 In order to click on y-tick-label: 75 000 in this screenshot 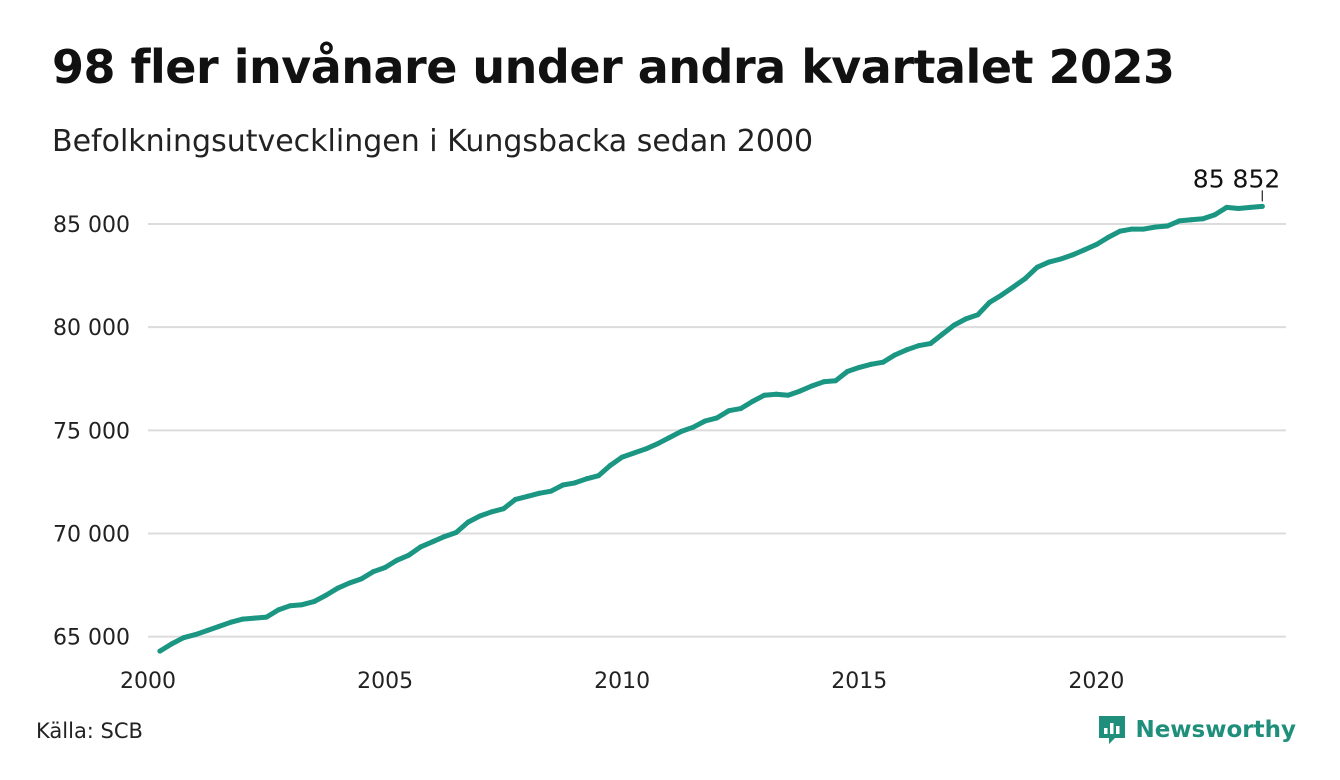, I will do `click(91, 431)`.